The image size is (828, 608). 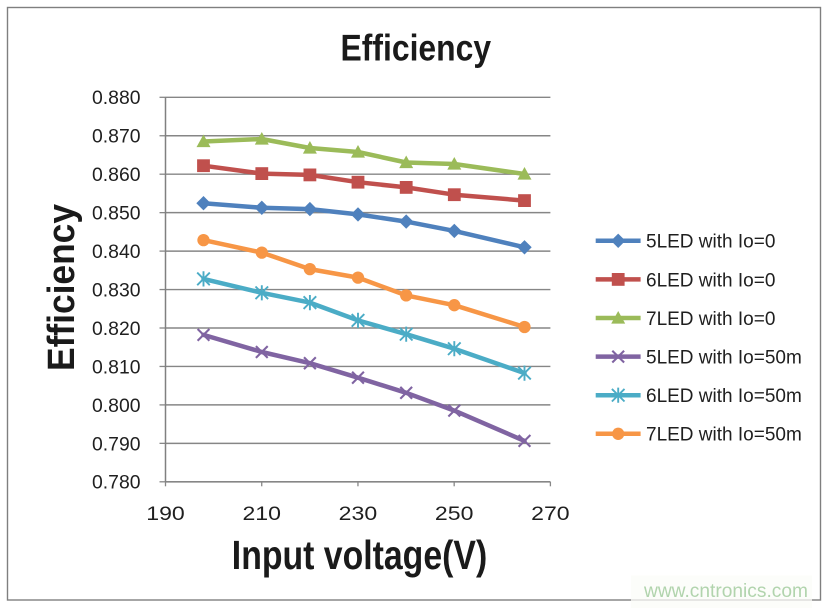 I want to click on svg-text: 230, so click(x=358, y=514).